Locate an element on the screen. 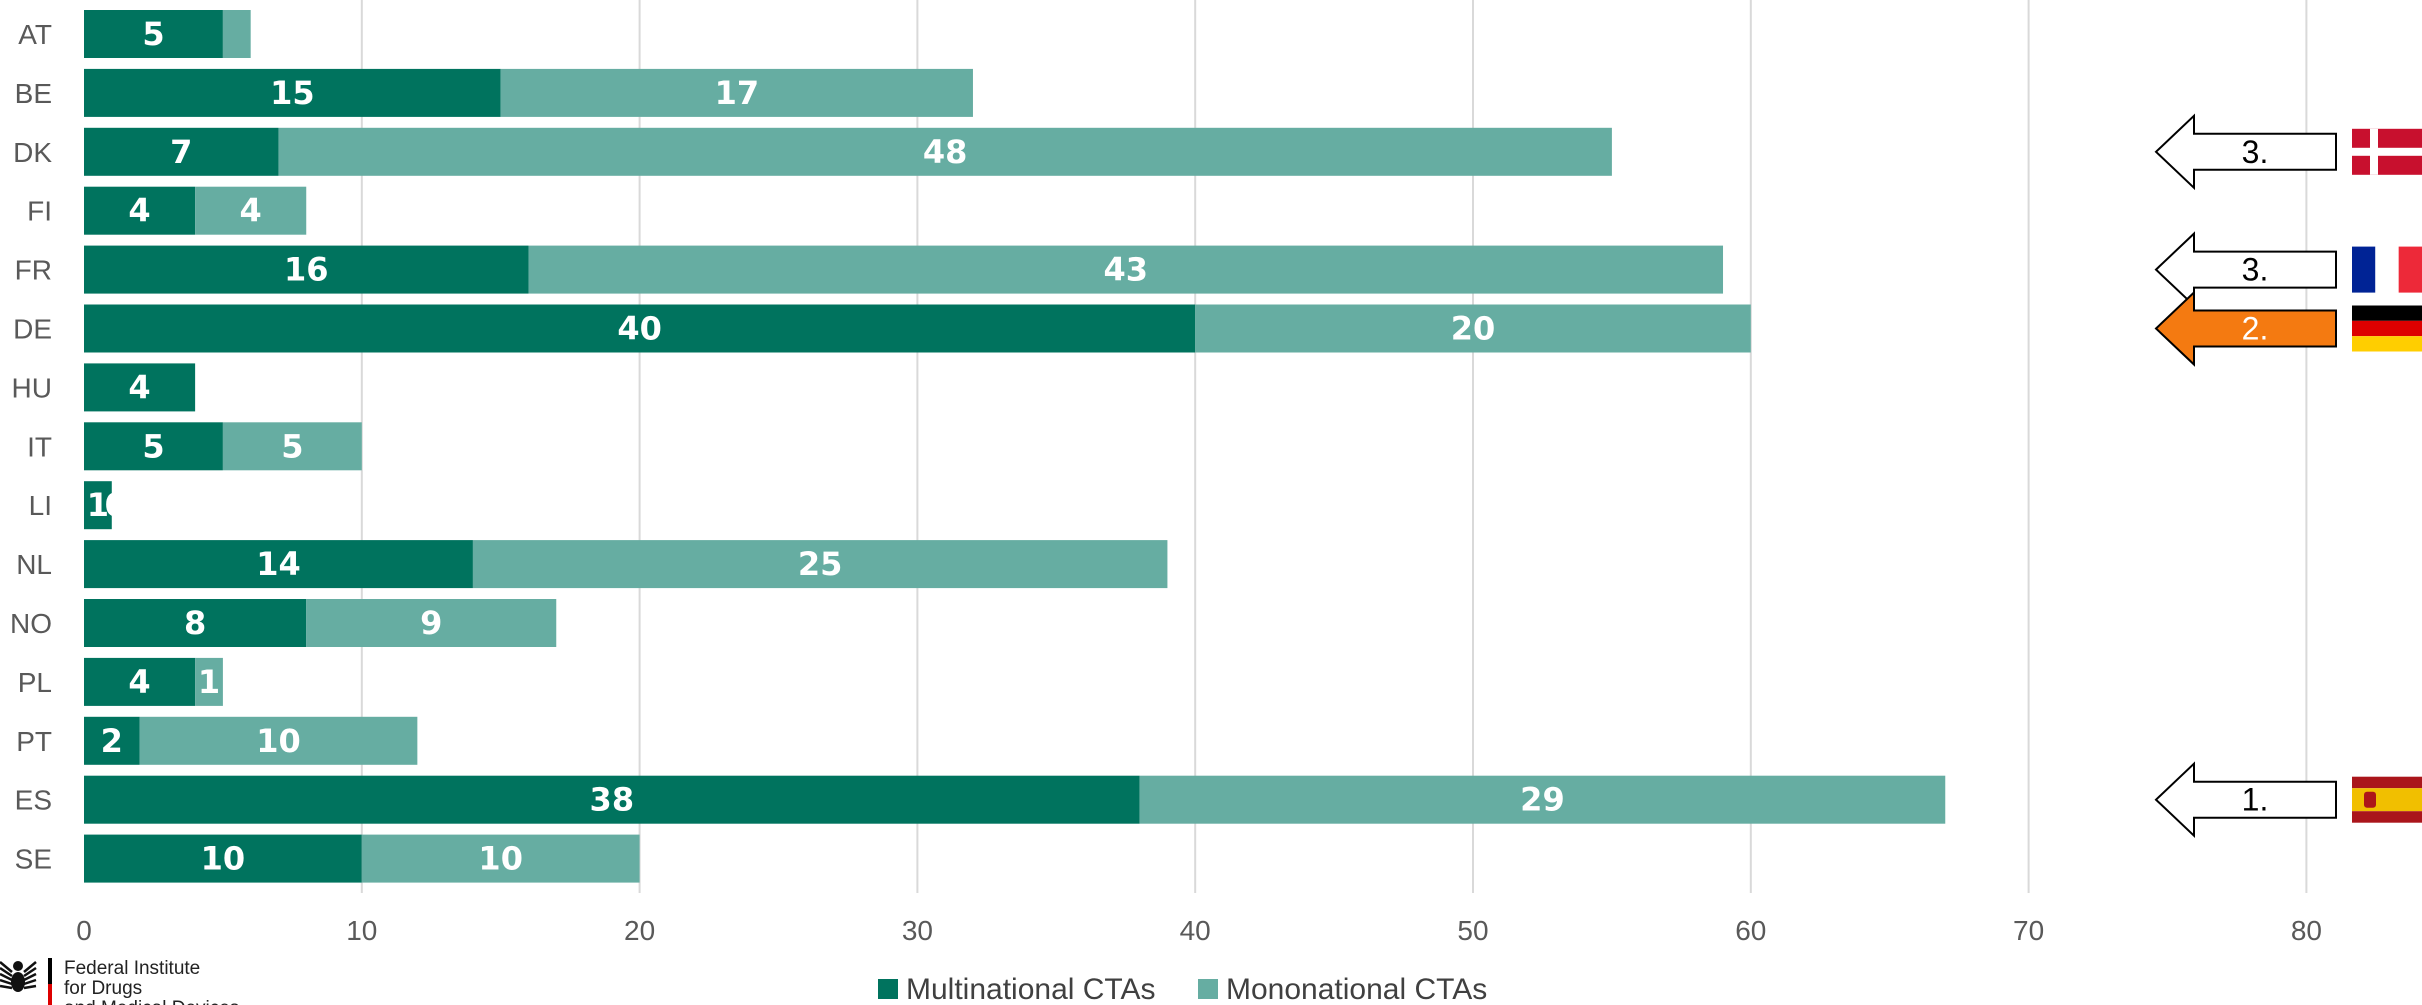  flag-black is located at coordinates (2387, 313).